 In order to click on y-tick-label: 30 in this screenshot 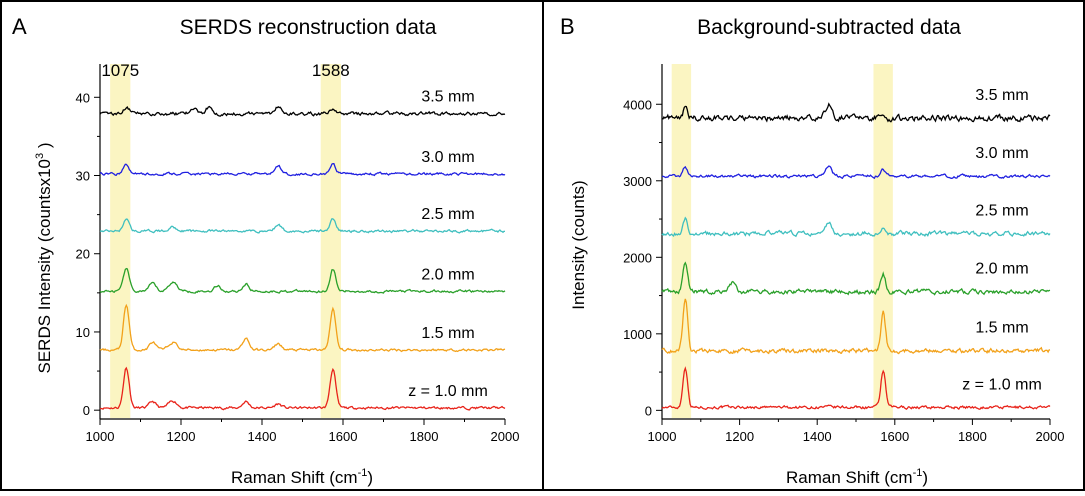, I will do `click(83, 176)`.